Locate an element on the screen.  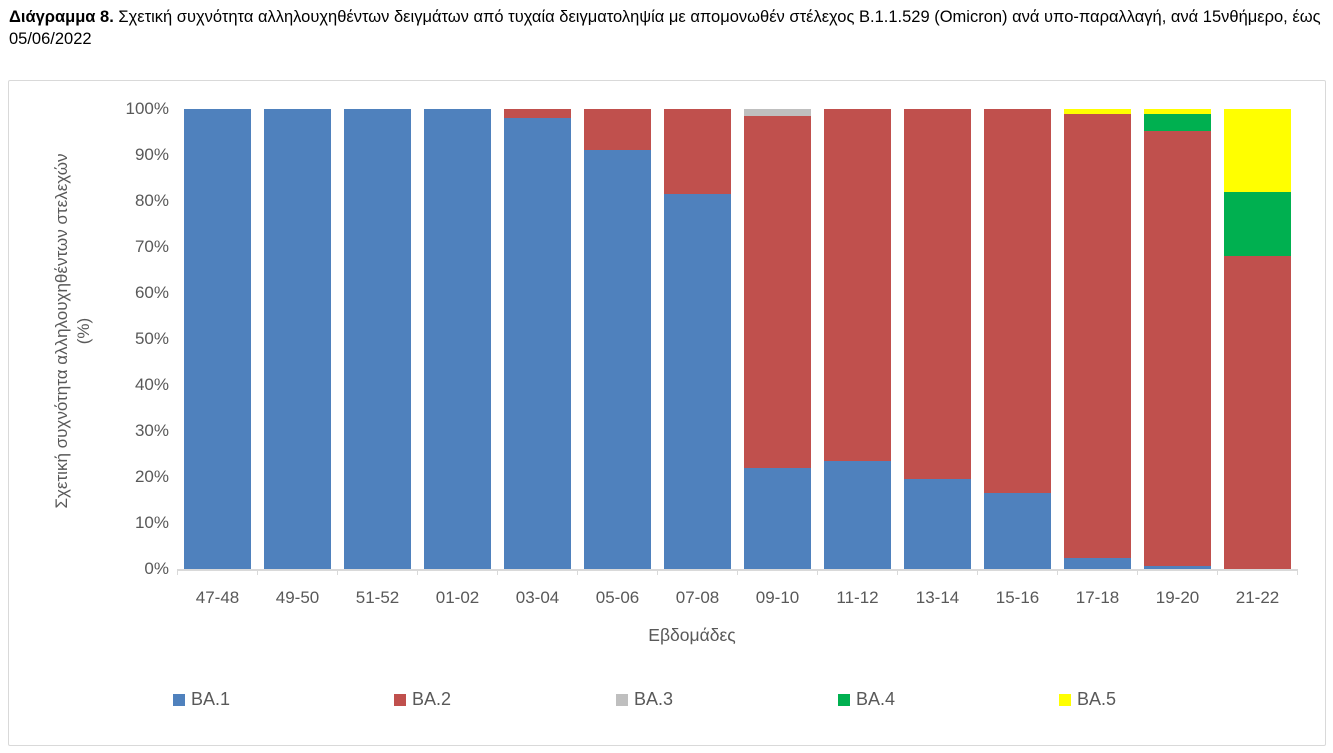
legend-item-BA.2: BA.2 is located at coordinates (422, 699).